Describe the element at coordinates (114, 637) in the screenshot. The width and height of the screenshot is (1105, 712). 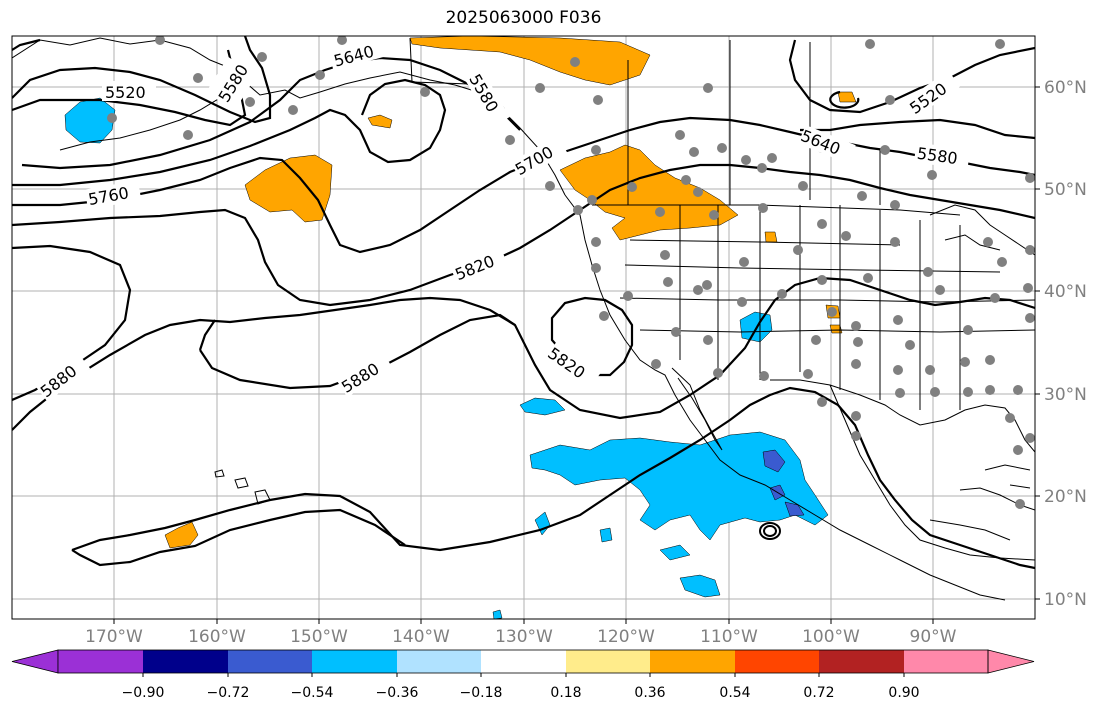
I see `lon-label: 170°W` at that location.